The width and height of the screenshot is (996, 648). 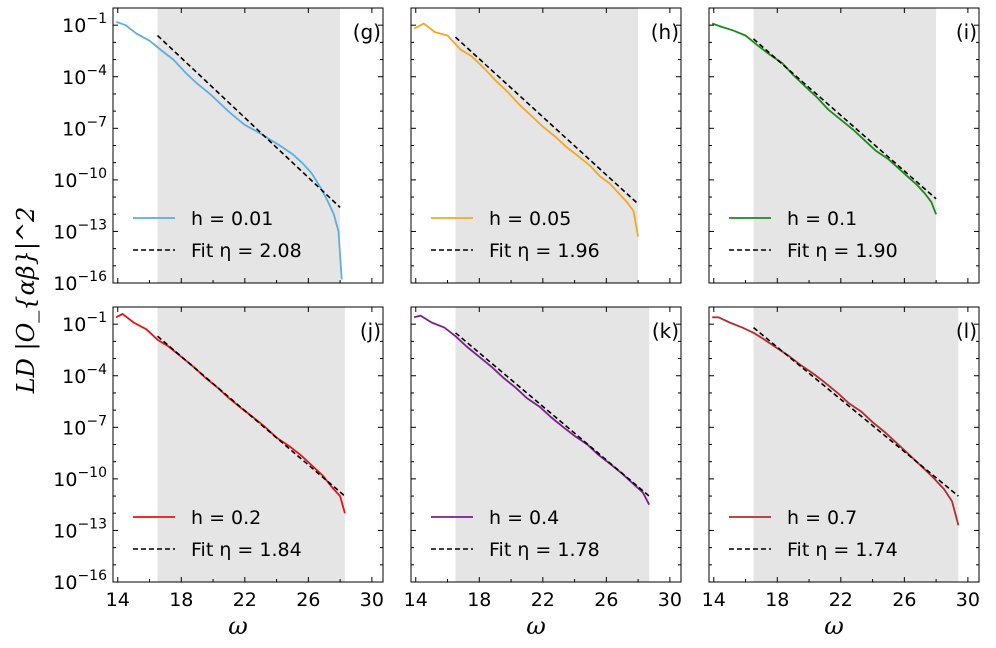 What do you see at coordinates (842, 251) in the screenshot?
I see `legend-entry: Fit η = 1.90` at bounding box center [842, 251].